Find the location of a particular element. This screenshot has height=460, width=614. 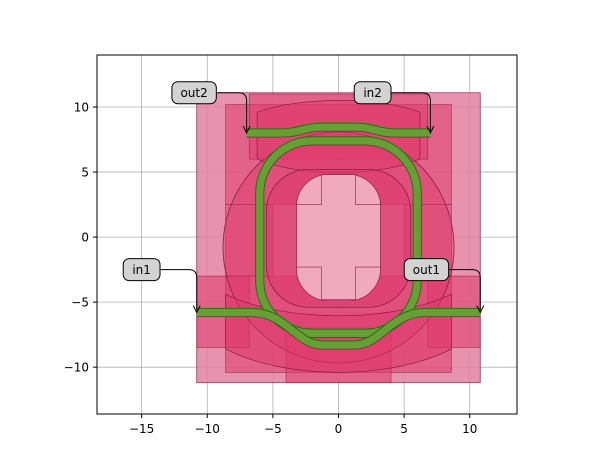

port-label-out2: out2 is located at coordinates (193, 93).